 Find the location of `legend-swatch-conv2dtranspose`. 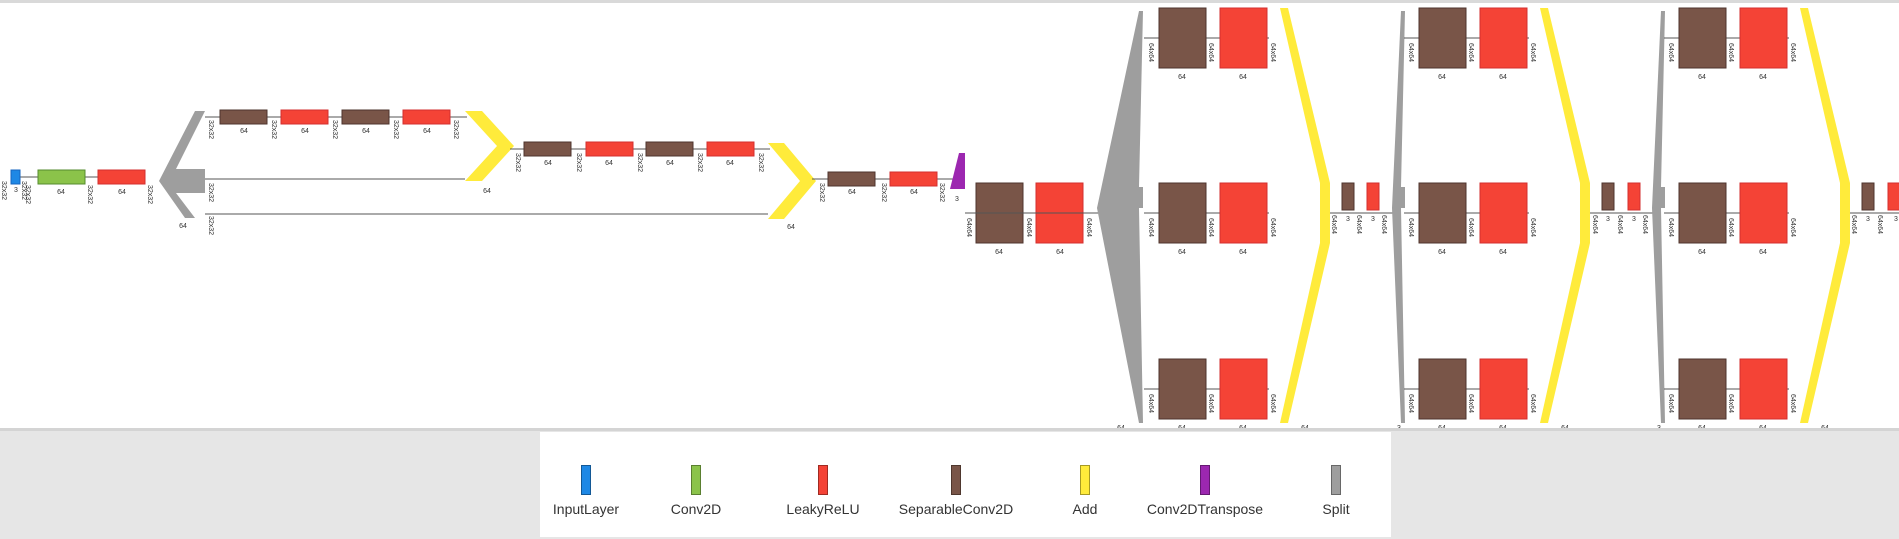

legend-swatch-conv2dtranspose is located at coordinates (1205, 480).